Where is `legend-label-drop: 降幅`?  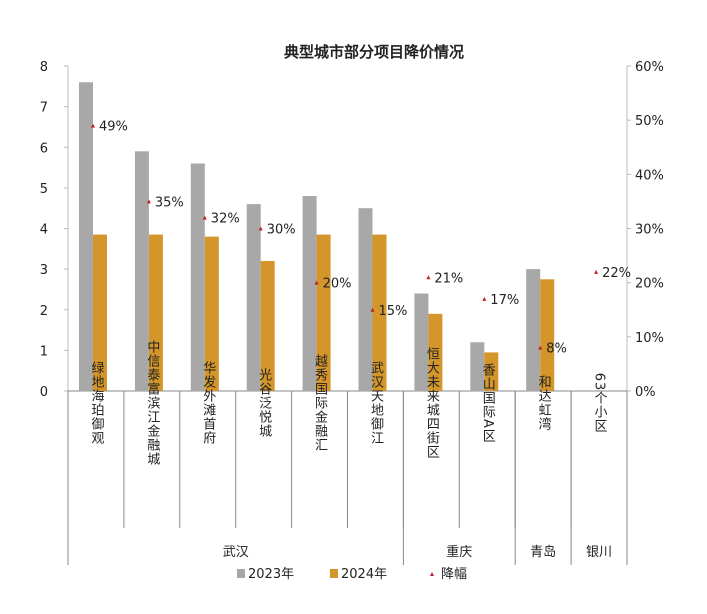
legend-label-drop: 降幅 is located at coordinates (454, 574).